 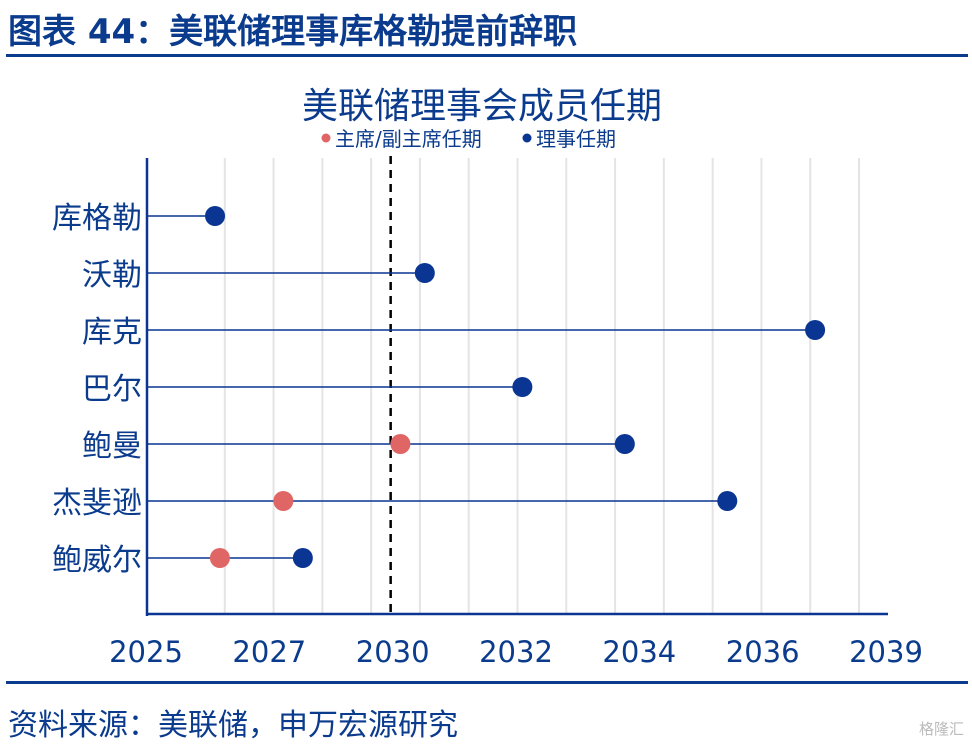 I want to click on source-note: 资料来源：美联储，申万宏源研究, so click(x=233, y=725).